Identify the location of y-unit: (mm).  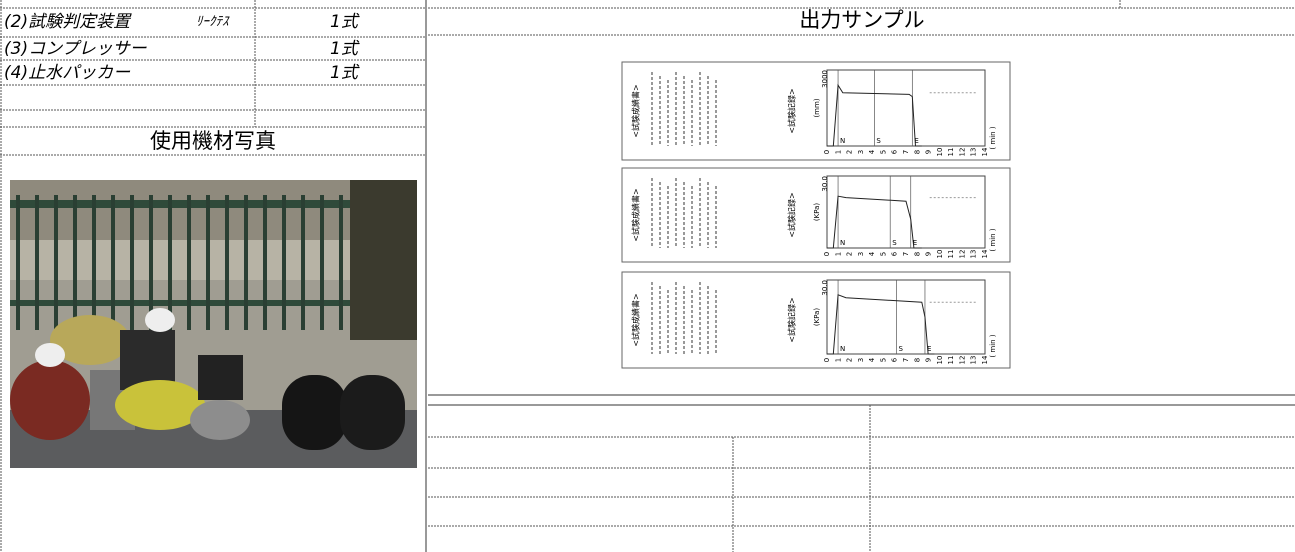
(817, 107).